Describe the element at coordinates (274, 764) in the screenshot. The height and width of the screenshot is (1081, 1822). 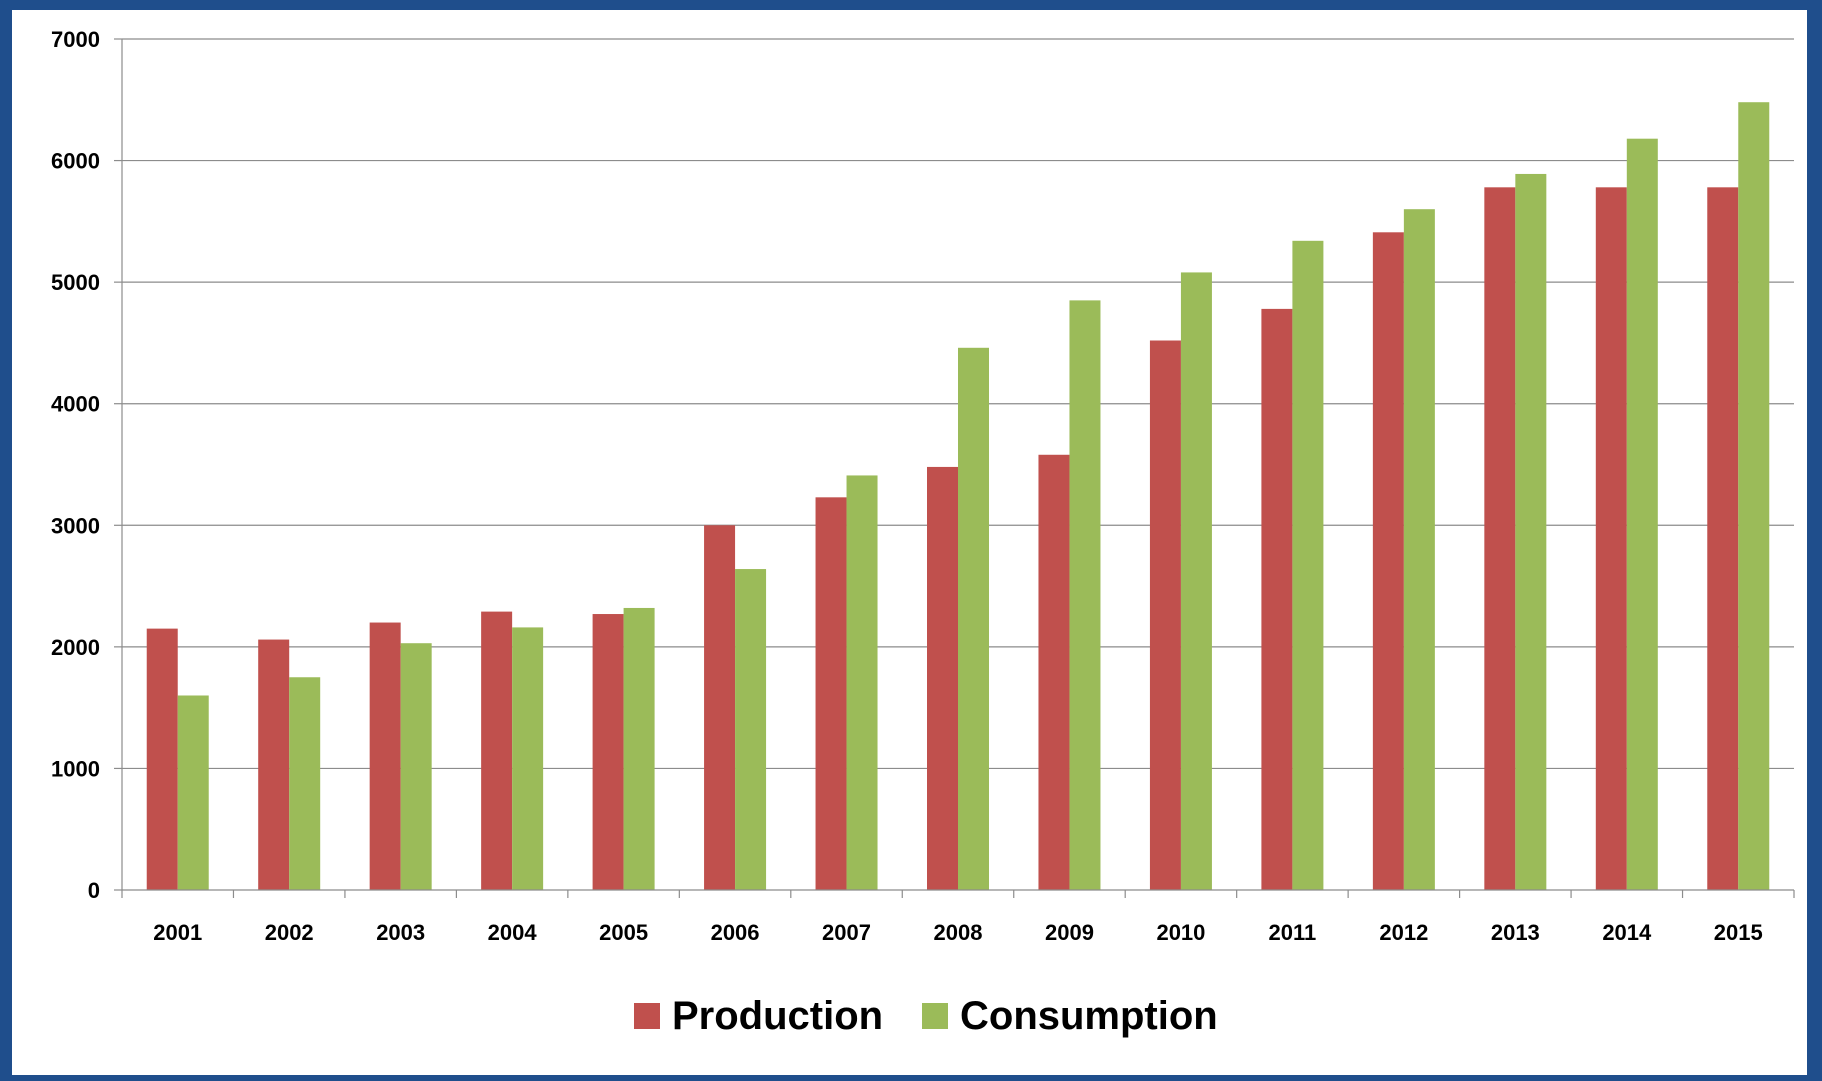
I see `bar-production-2002` at that location.